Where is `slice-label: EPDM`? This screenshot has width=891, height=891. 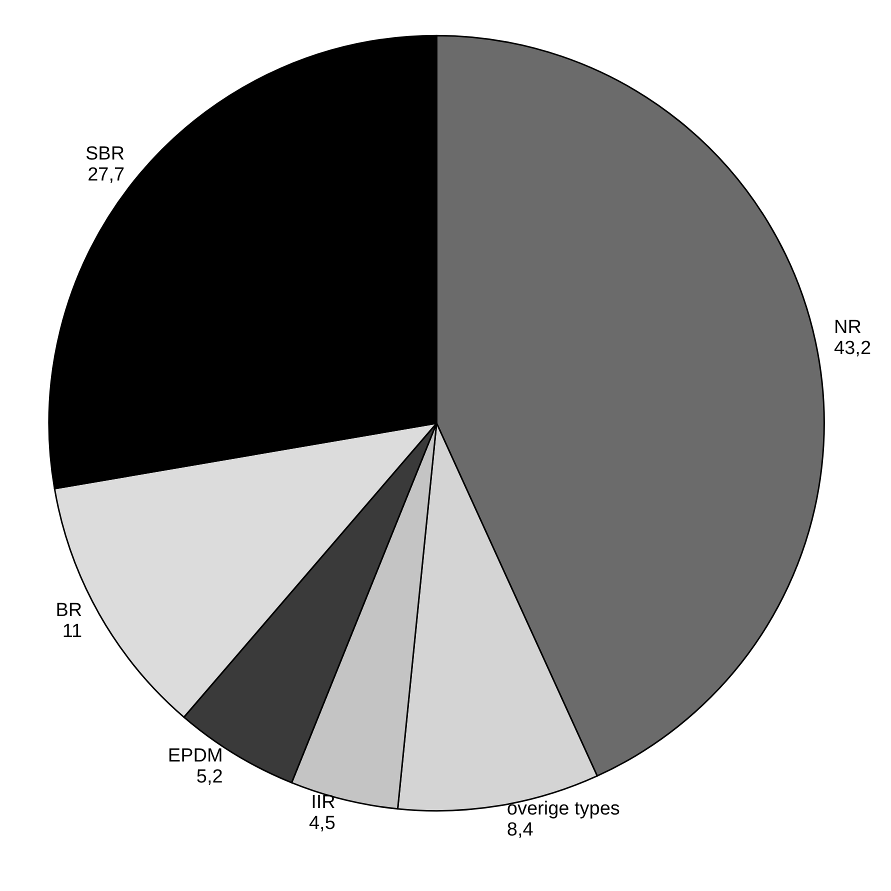 slice-label: EPDM is located at coordinates (195, 755).